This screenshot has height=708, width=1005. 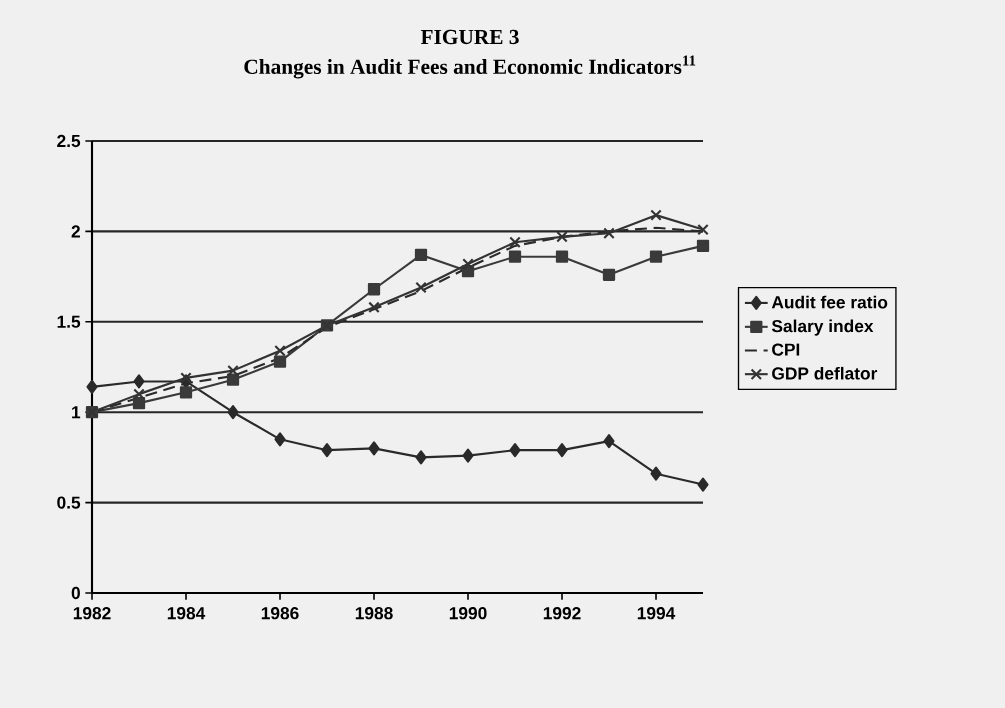 What do you see at coordinates (468, 613) in the screenshot?
I see `x-tick-label: 1990` at bounding box center [468, 613].